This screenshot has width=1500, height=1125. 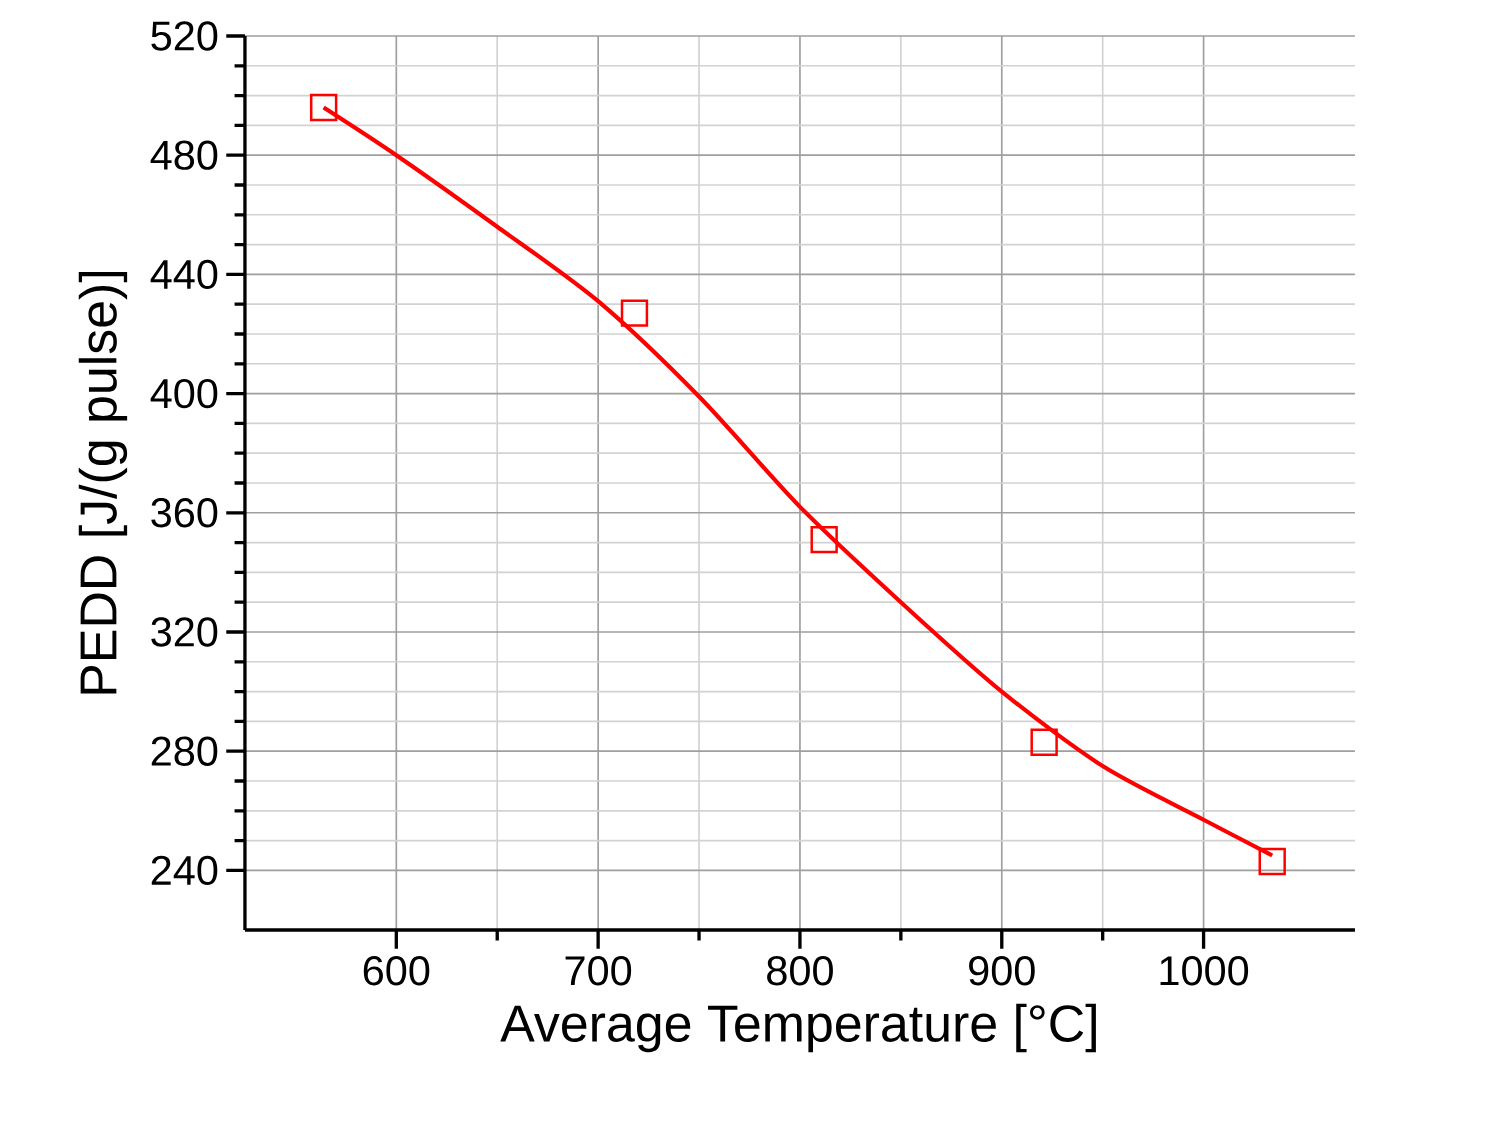 What do you see at coordinates (184, 36) in the screenshot?
I see `y-tick-label: 520` at bounding box center [184, 36].